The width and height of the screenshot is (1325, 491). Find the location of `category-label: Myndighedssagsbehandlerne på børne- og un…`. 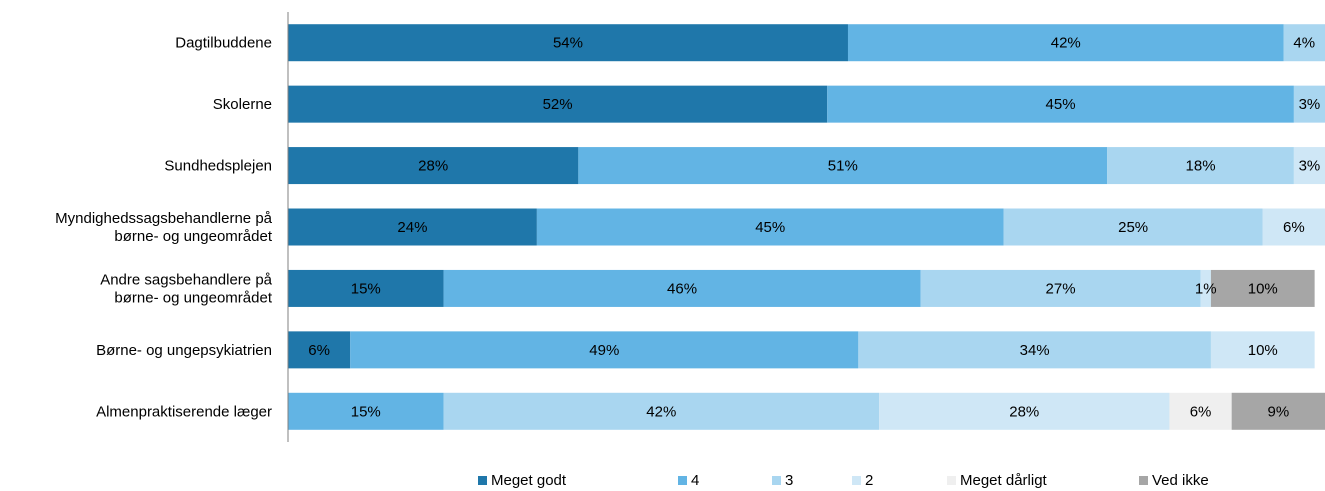

category-label: Myndighedssagsbehandlerne på børne- og un… is located at coordinates (164, 227).